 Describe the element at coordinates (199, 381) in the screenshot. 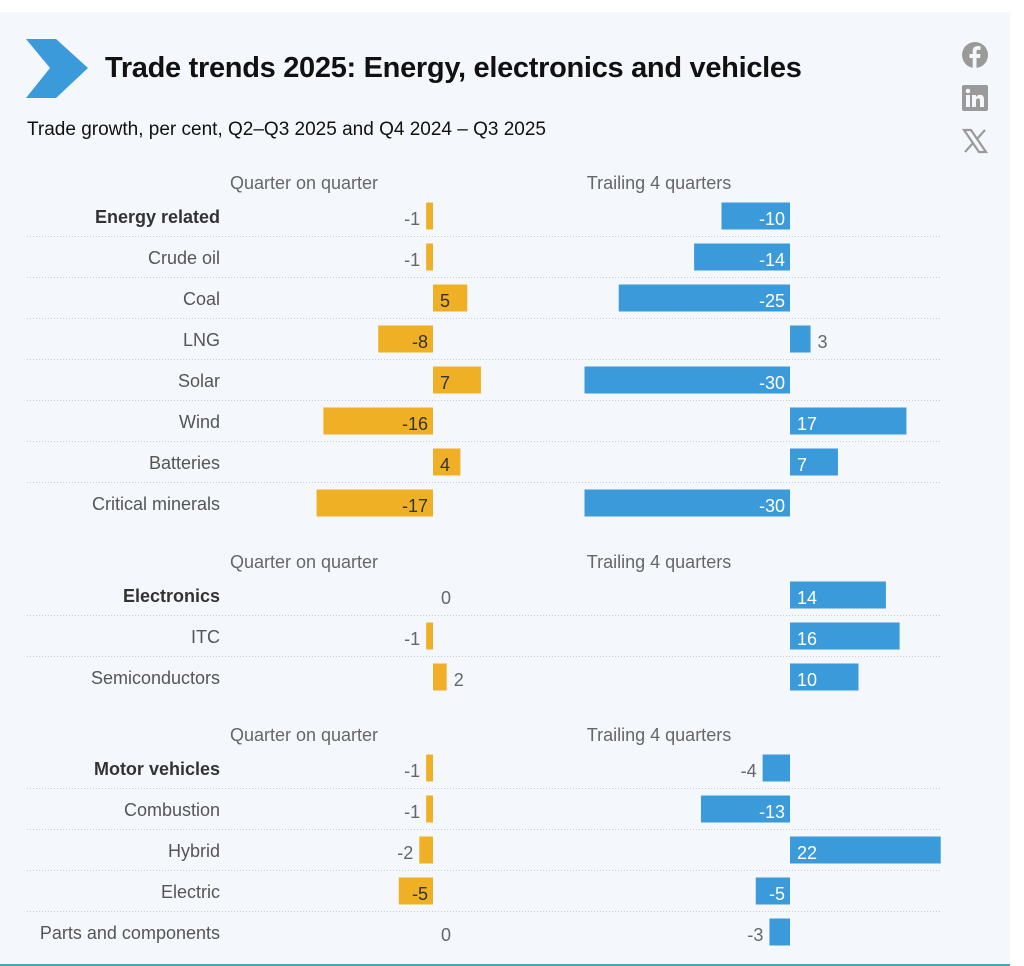

I see `category-label: Solar` at that location.